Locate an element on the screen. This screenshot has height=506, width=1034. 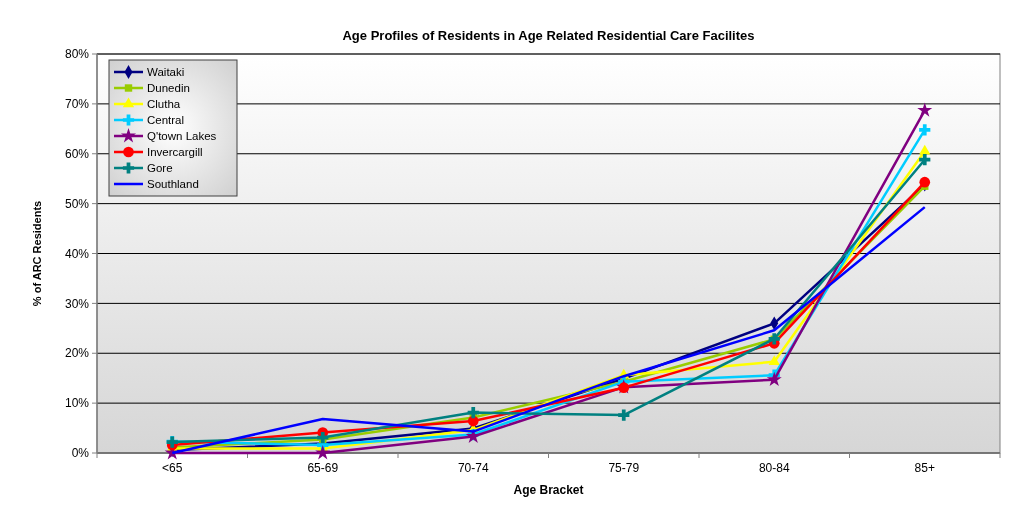
legend-label: Waitaki is located at coordinates (166, 72).